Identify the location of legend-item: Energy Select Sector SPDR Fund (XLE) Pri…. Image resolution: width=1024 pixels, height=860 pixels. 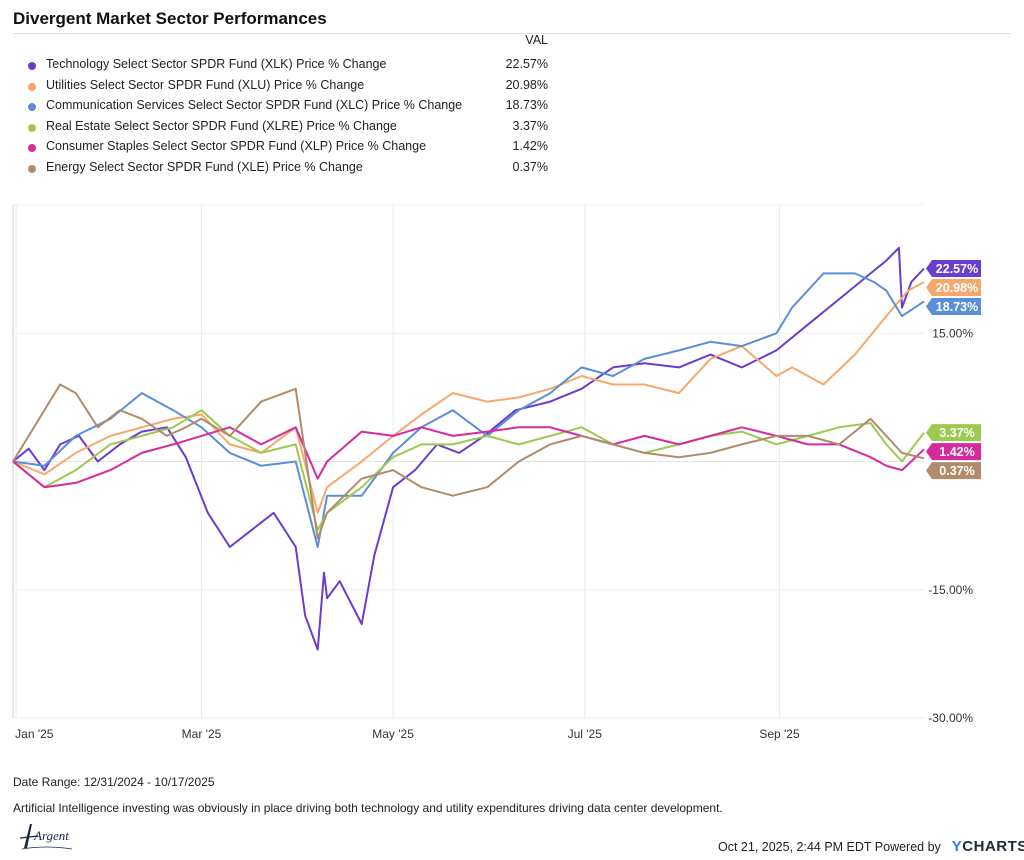
(288, 170).